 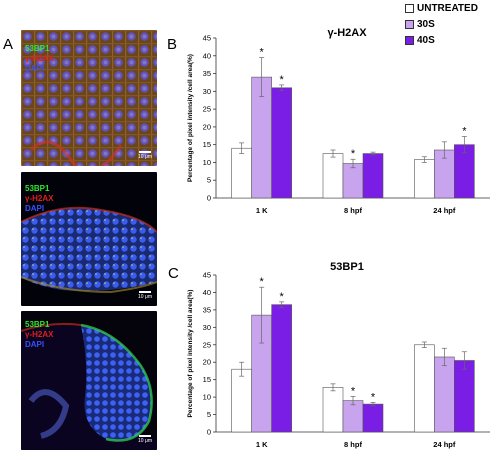 I want to click on micrograph-middle-label-1: 53BP1, so click(x=37, y=188).